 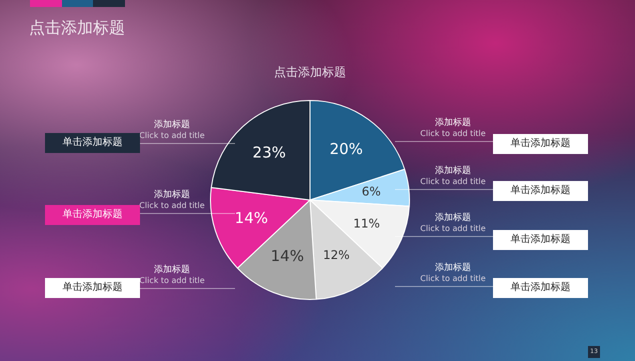 I want to click on chart-subtitle: 点击添加标题, so click(x=310, y=72).